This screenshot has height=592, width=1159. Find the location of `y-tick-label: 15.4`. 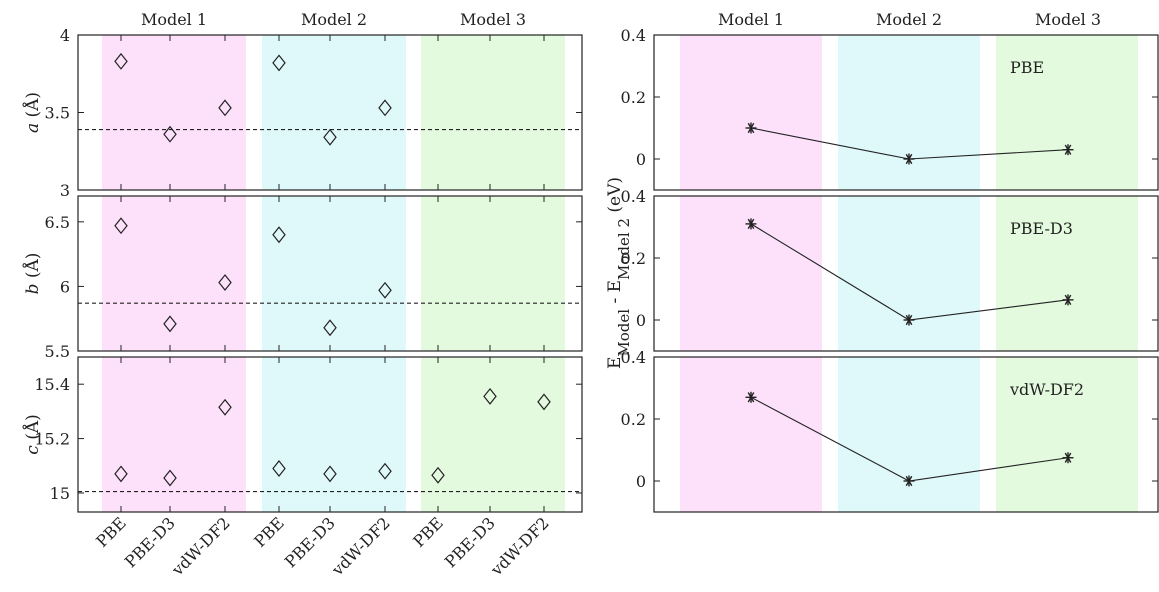

y-tick-label: 15.4 is located at coordinates (52, 384).